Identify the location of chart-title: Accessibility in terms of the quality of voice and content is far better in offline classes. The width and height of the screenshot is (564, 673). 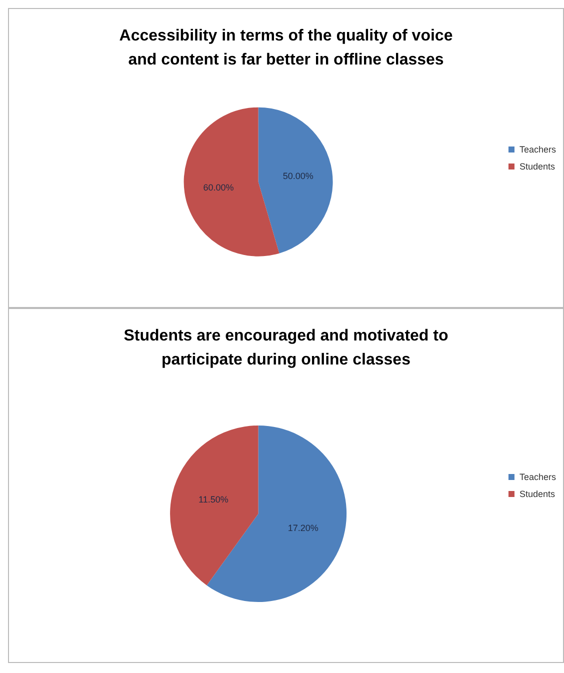
(286, 48).